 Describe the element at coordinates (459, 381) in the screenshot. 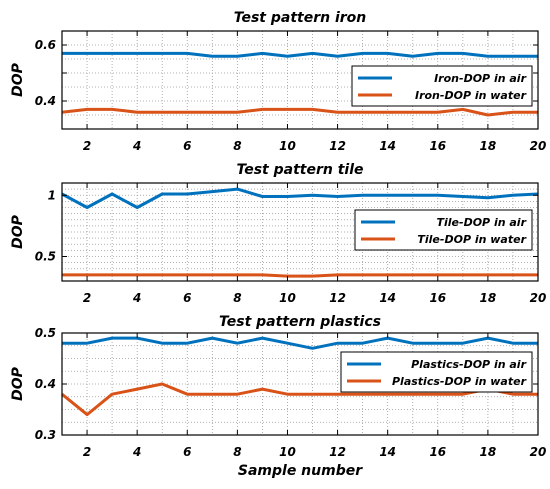

I see `legend-label-water: Plastics-DOP in water` at that location.